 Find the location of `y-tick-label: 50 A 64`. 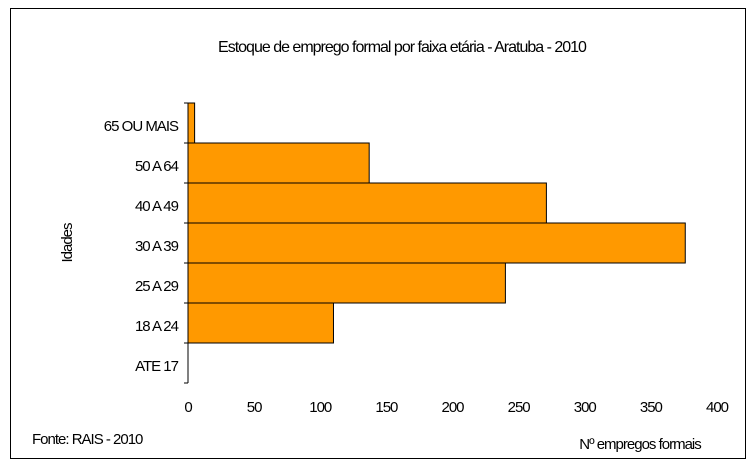

y-tick-label: 50 A 64 is located at coordinates (157, 166).